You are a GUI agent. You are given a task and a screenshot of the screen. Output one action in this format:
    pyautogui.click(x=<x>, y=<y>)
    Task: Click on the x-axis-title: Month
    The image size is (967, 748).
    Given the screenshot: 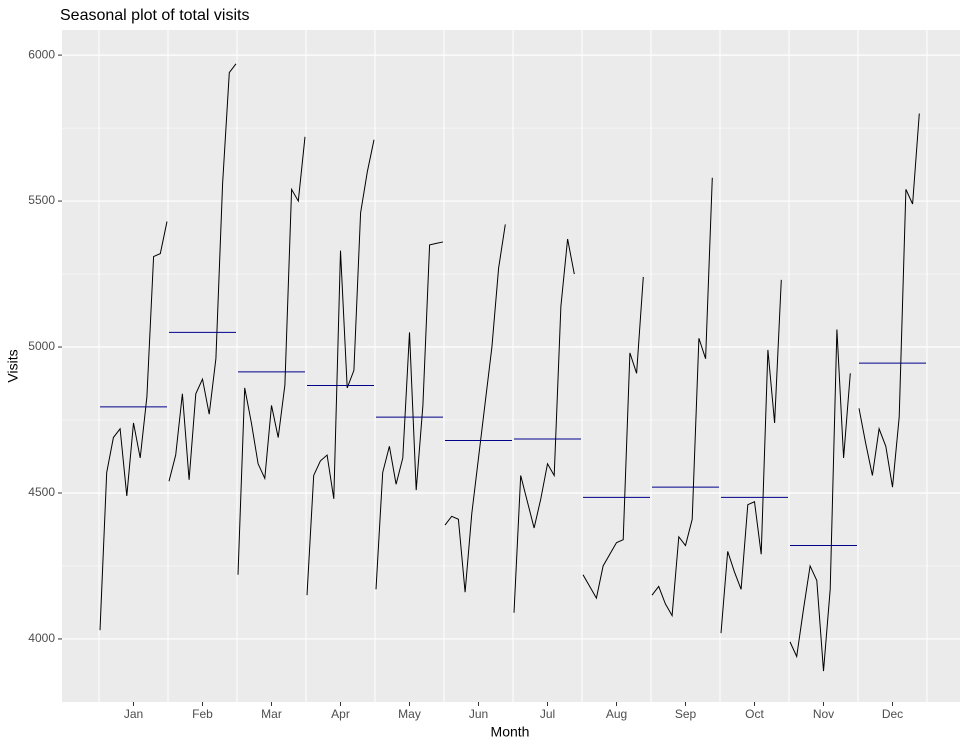 What is the action you would take?
    pyautogui.click(x=510, y=732)
    